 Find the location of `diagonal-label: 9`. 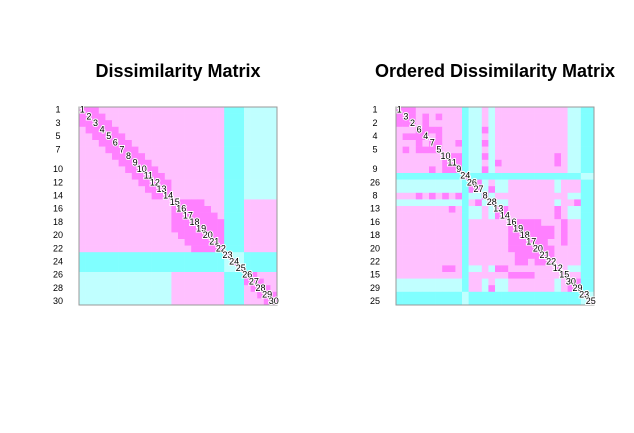

diagonal-label: 9 is located at coordinates (135, 162).